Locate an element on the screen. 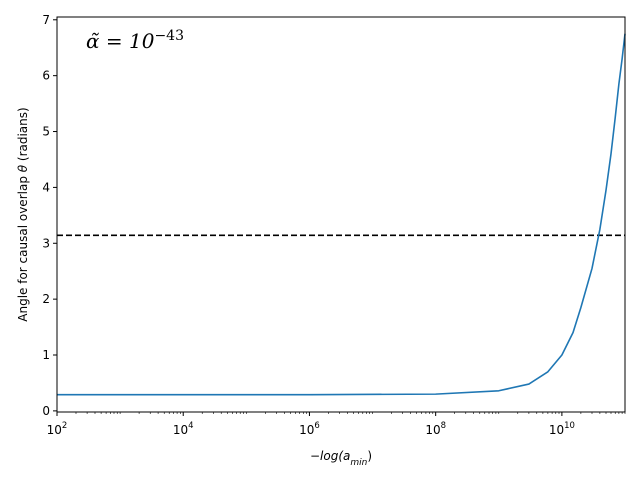  x-axis-label: −log(amin) is located at coordinates (341, 458).